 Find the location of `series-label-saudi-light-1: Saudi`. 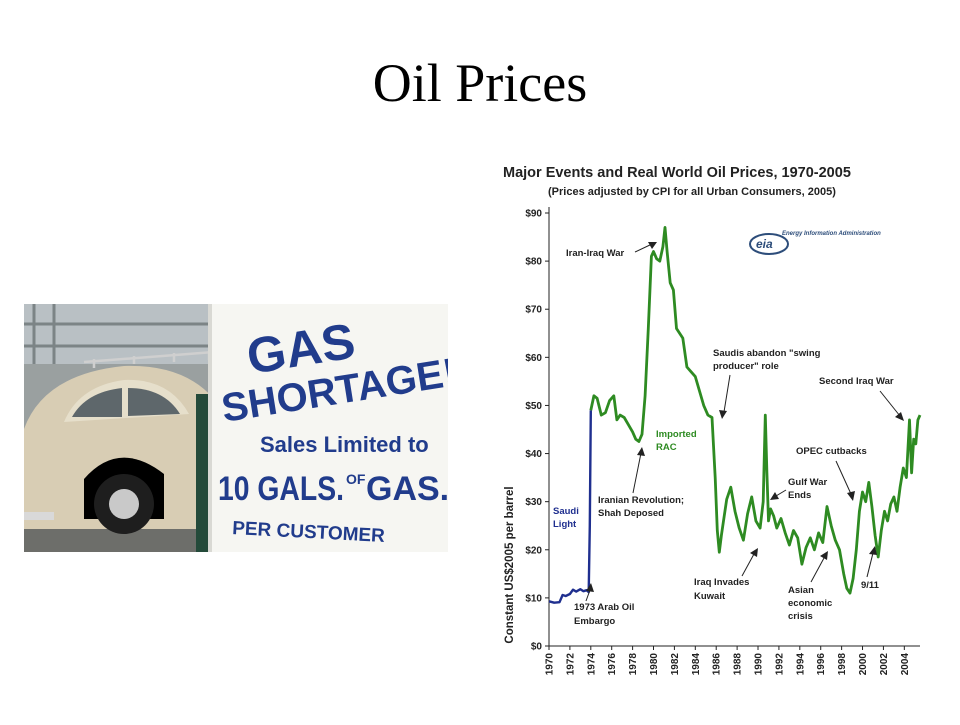

series-label-saudi-light-1: Saudi is located at coordinates (566, 511).